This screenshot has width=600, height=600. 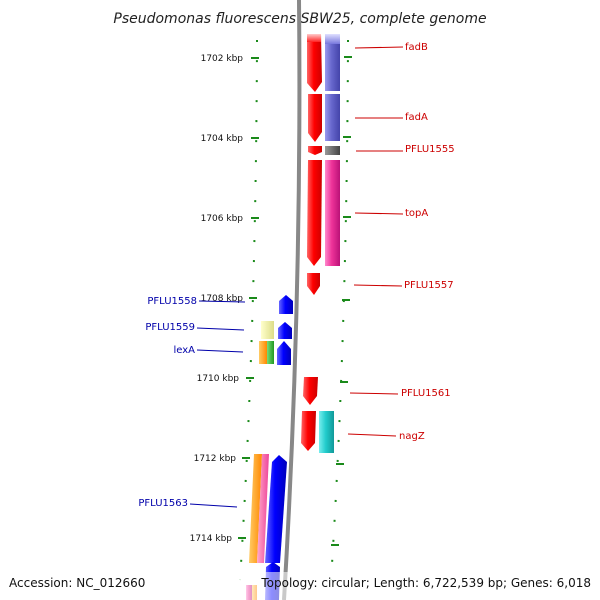 I want to click on gene-PFLU1563-label: PFLU1563, so click(x=163, y=503).